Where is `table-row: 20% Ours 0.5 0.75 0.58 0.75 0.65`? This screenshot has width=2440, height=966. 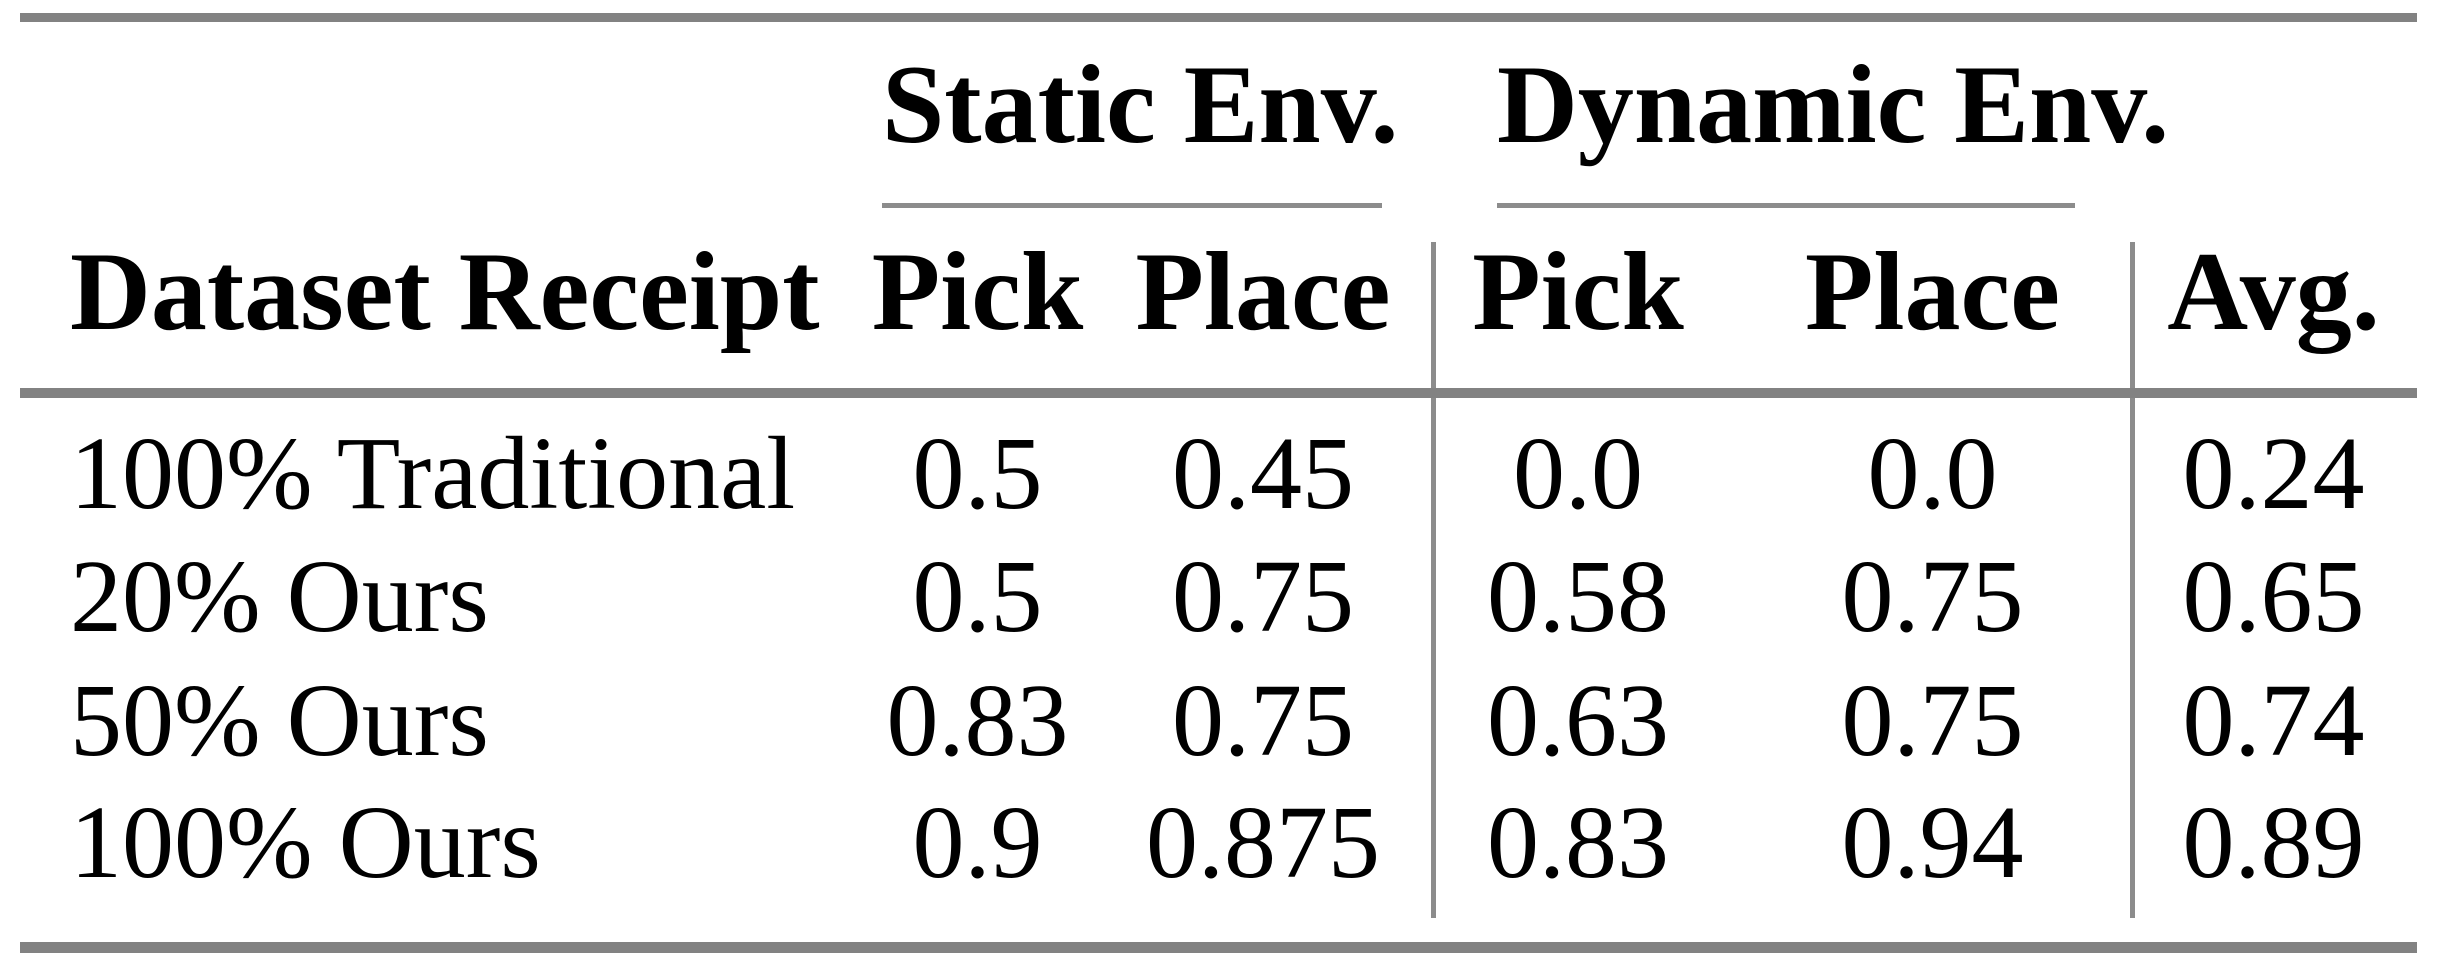 table-row: 20% Ours 0.5 0.75 0.58 0.75 0.65 is located at coordinates (1218, 597).